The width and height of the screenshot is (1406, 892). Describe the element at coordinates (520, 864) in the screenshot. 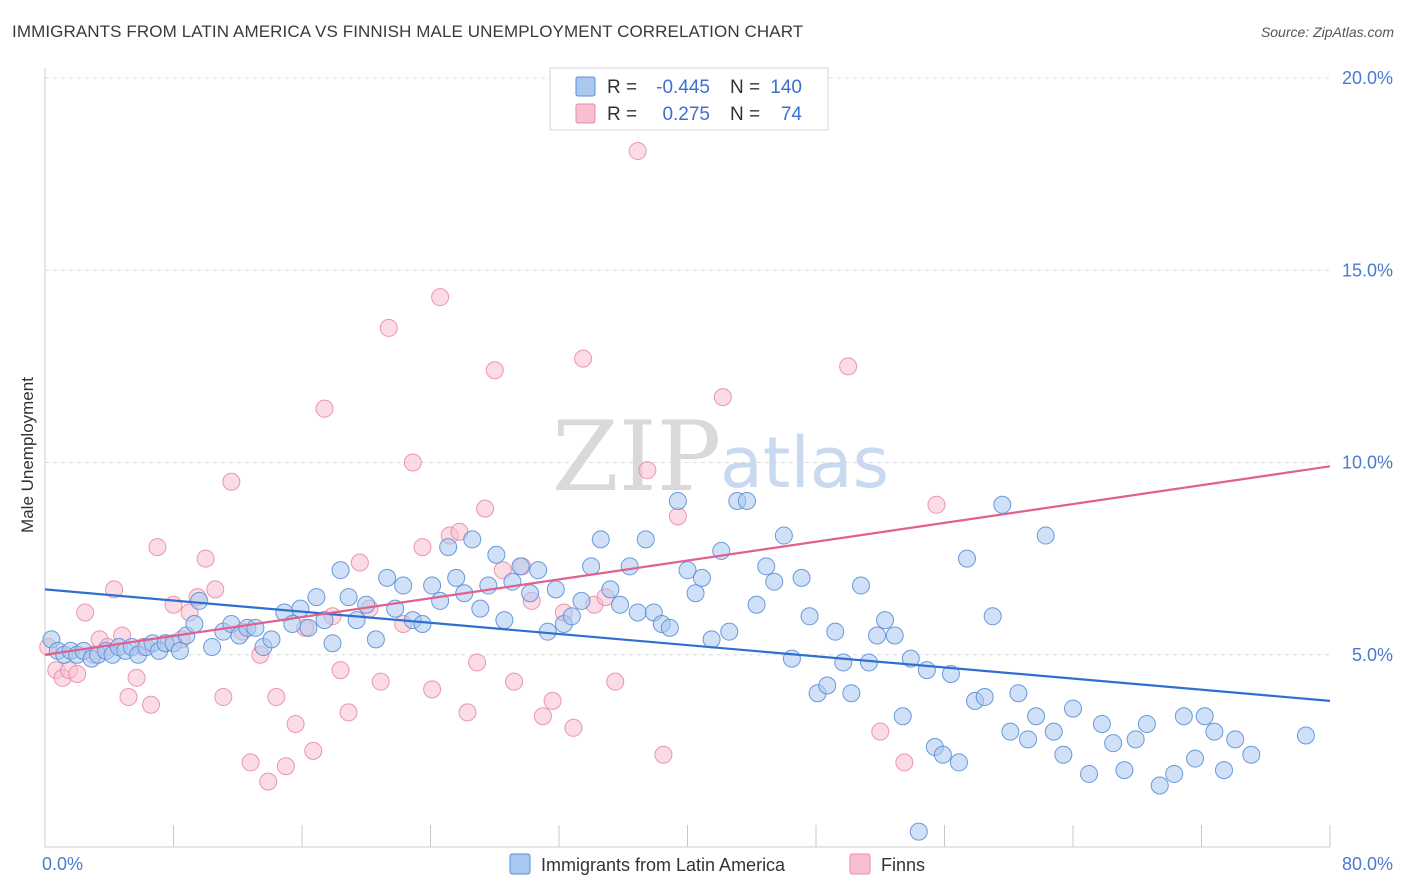

I see `series-swatch-blue` at that location.